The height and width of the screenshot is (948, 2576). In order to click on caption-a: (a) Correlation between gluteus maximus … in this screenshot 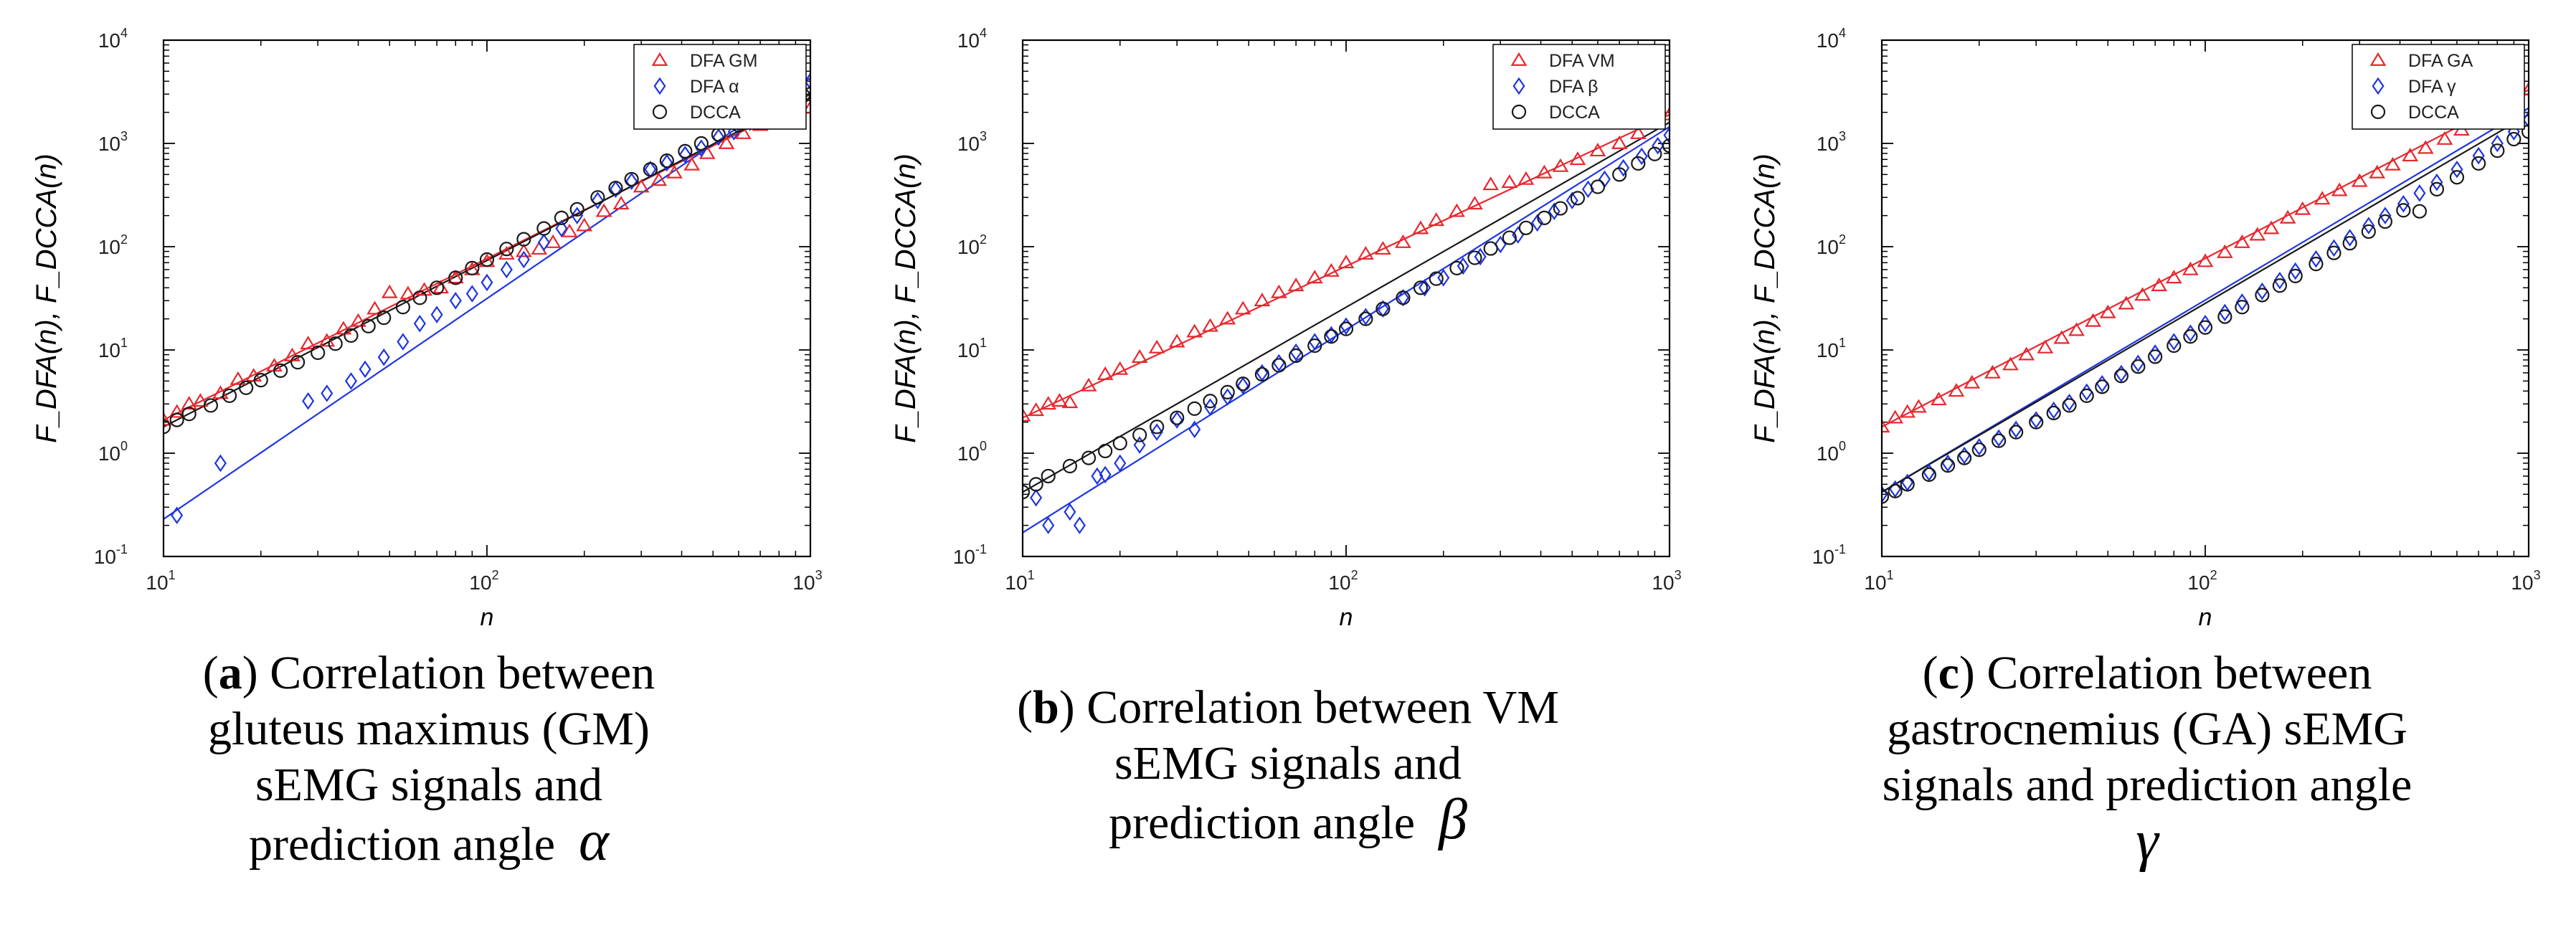, I will do `click(429, 759)`.